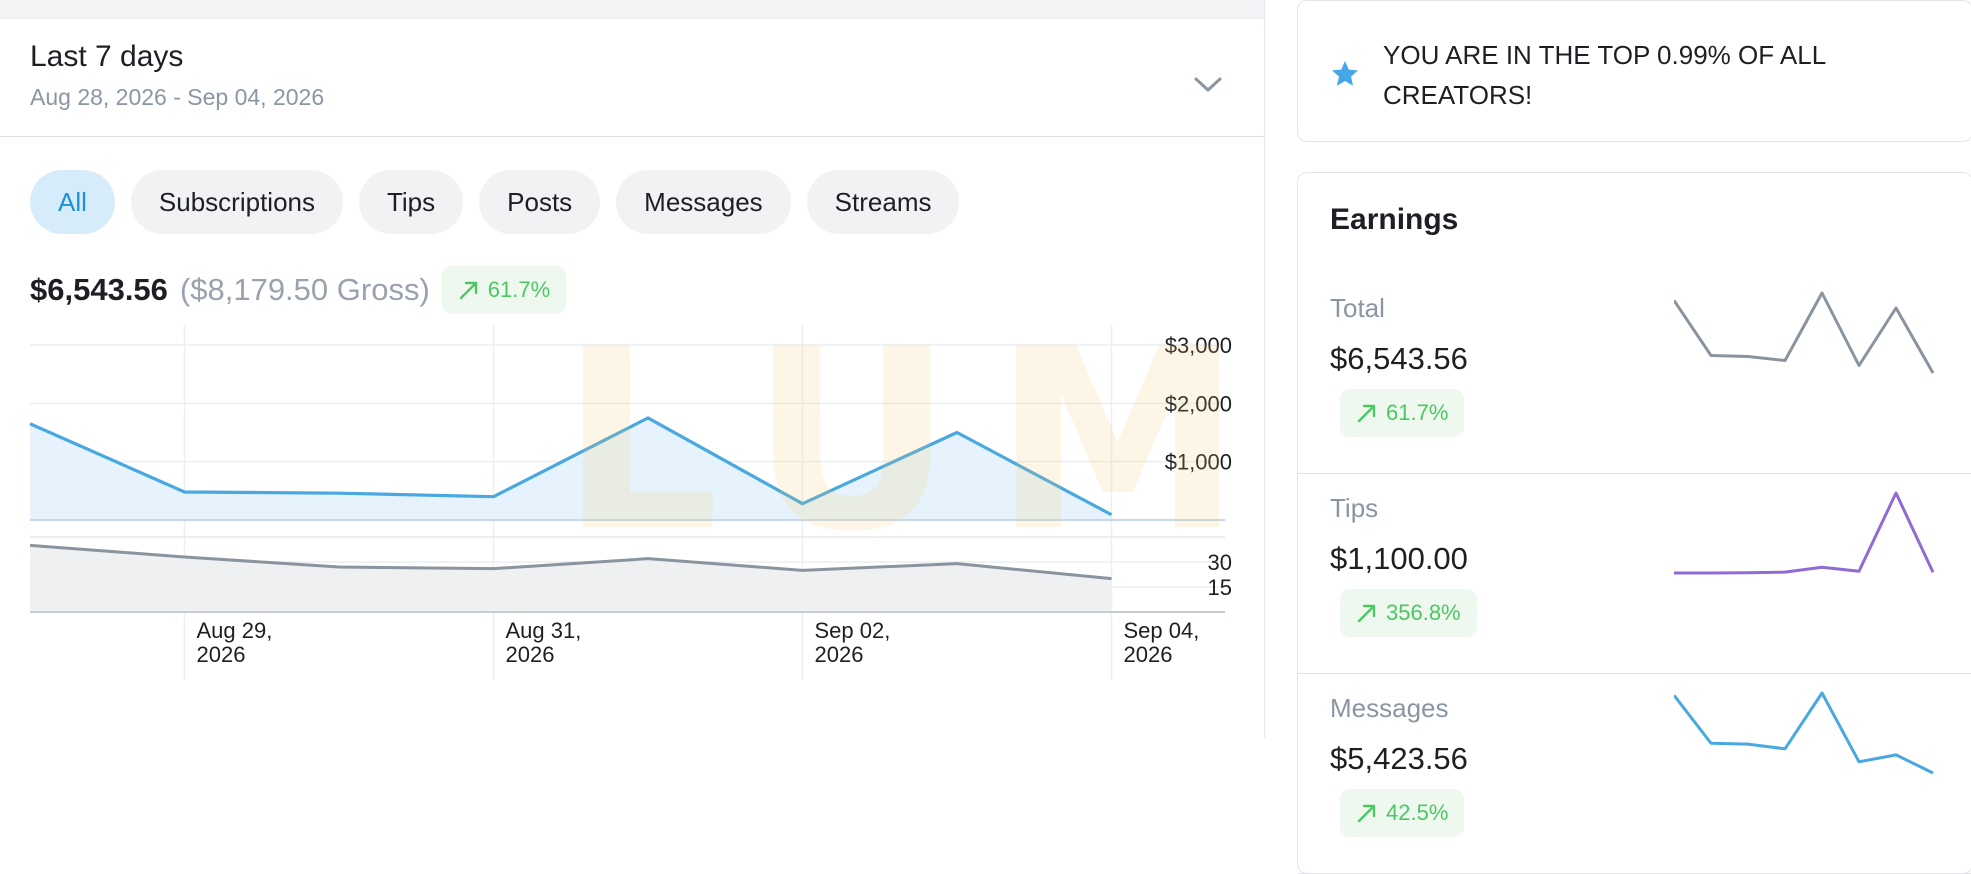 This screenshot has width=1971, height=874. I want to click on filter-posts: Posts, so click(539, 202).